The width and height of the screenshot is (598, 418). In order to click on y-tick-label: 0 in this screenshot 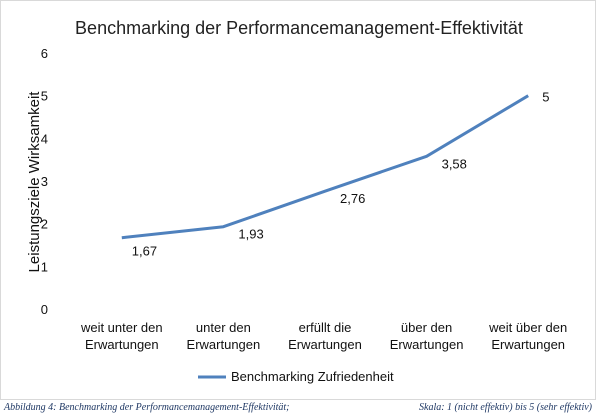, I will do `click(44, 309)`.